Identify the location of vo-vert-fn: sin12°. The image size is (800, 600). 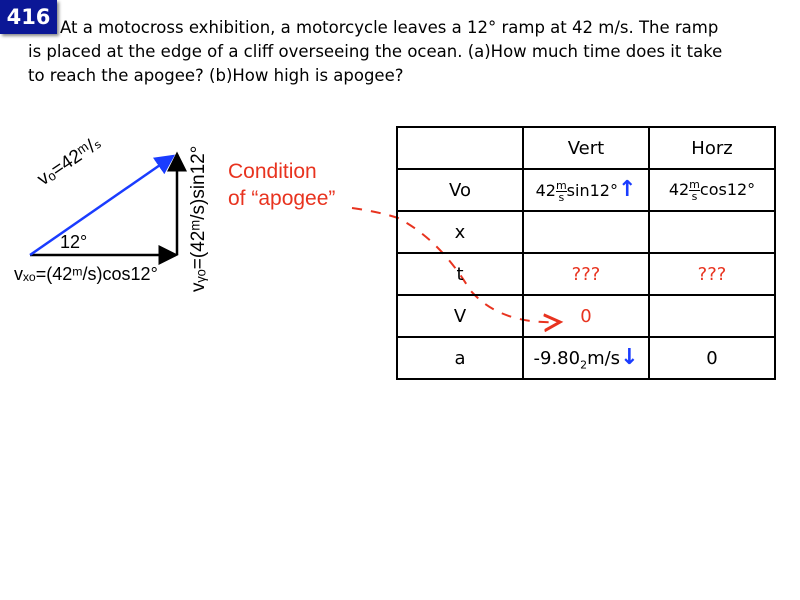
(592, 190).